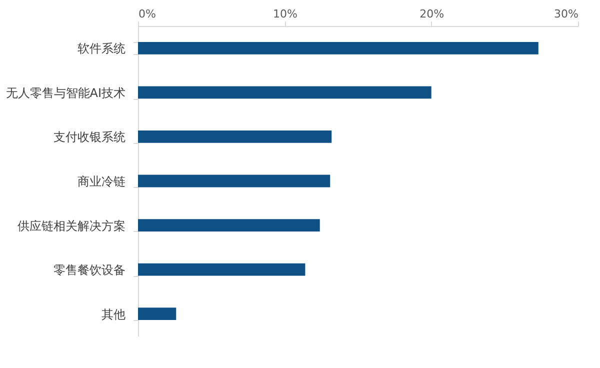 The height and width of the screenshot is (368, 600). Describe the element at coordinates (285, 14) in the screenshot. I see `x-tick-label: 10%` at that location.